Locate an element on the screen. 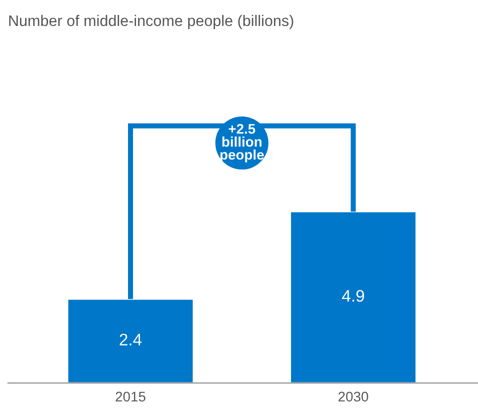 This screenshot has width=478, height=410. chart-title: Number of middle-income people (billions) is located at coordinates (151, 22).